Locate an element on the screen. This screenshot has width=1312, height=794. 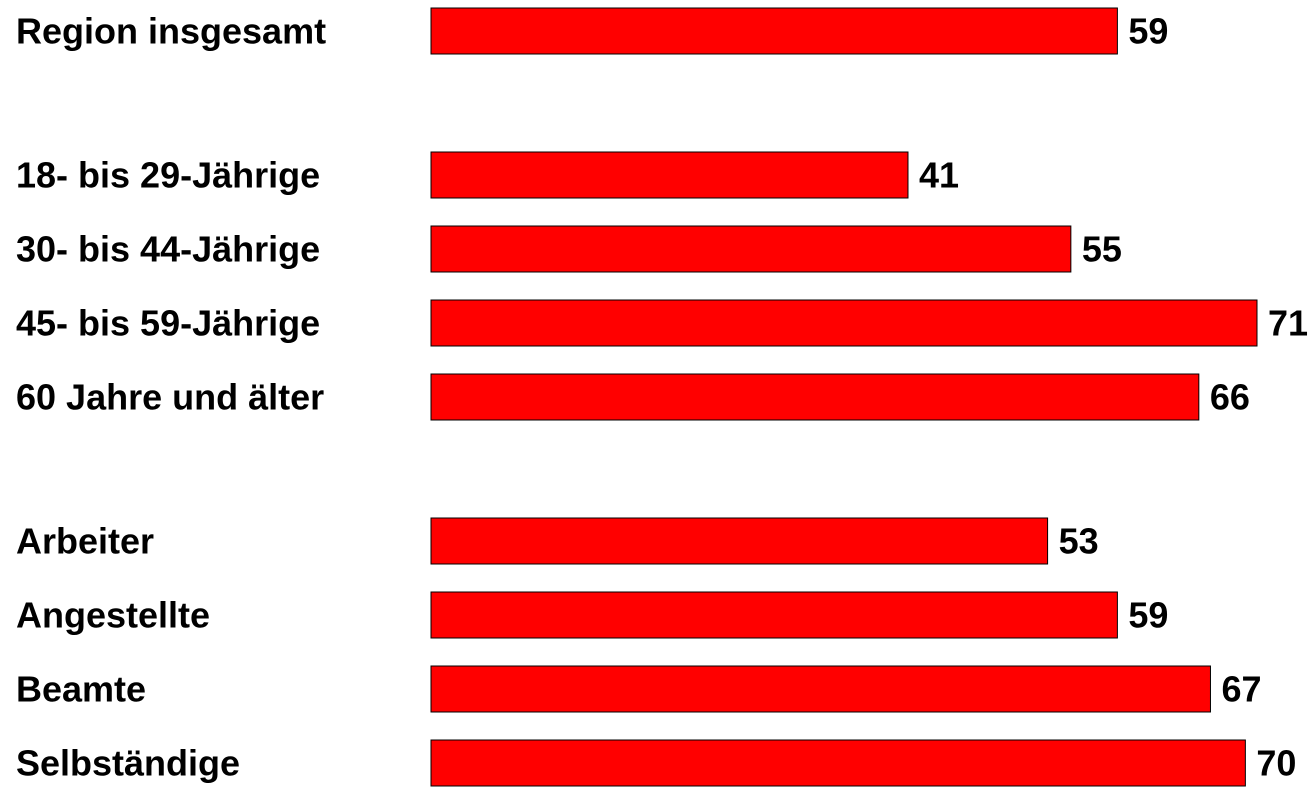
value-label: 71 is located at coordinates (1288, 323).